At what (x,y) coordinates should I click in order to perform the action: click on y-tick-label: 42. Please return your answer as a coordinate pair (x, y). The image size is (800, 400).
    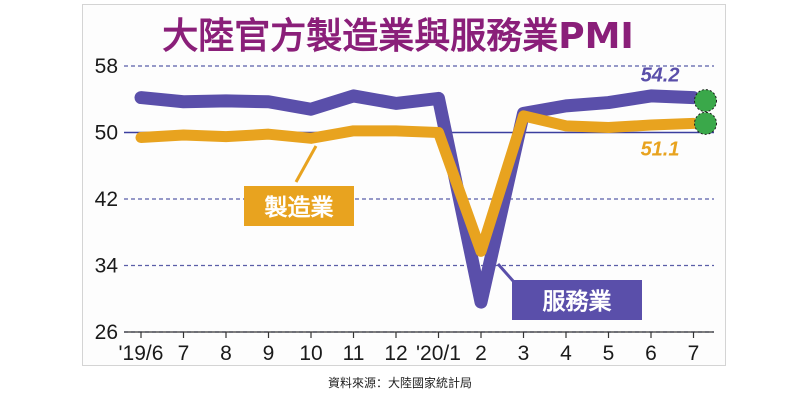
    Looking at the image, I should click on (106, 199).